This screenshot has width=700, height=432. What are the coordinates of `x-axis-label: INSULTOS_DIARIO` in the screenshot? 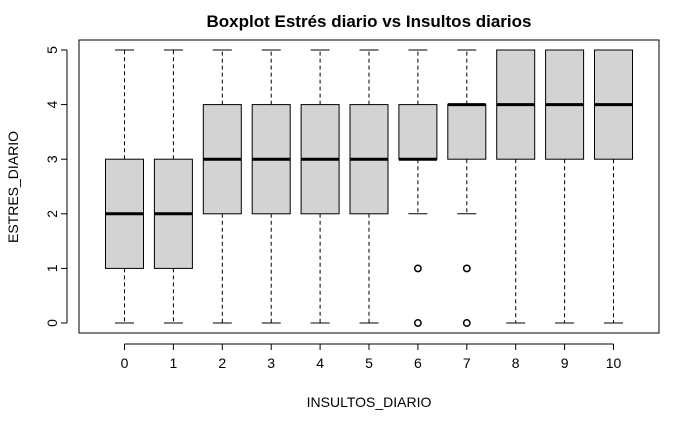 It's located at (369, 402).